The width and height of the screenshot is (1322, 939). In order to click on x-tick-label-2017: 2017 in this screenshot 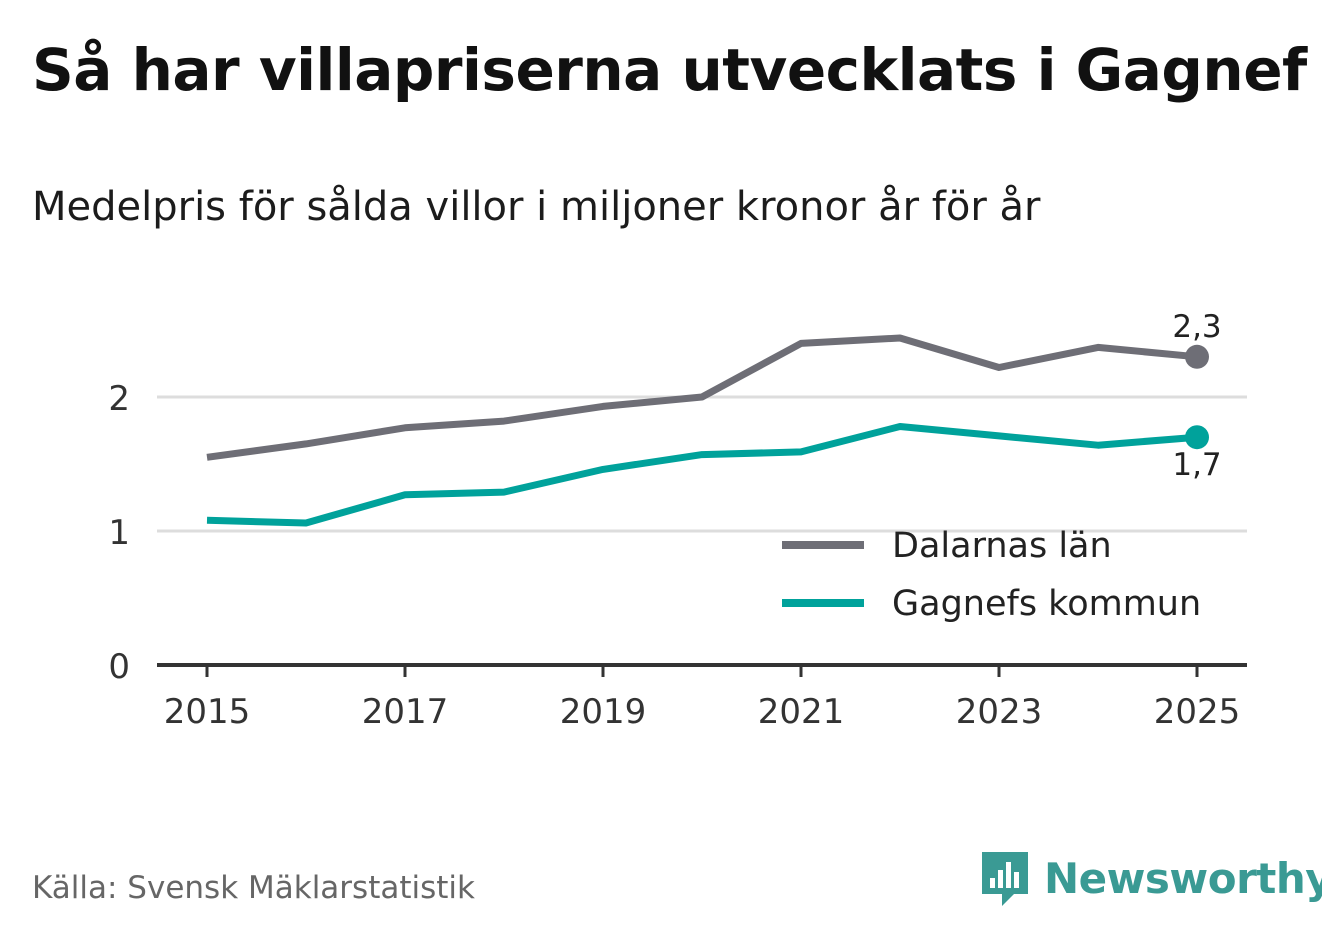, I will do `click(405, 712)`.